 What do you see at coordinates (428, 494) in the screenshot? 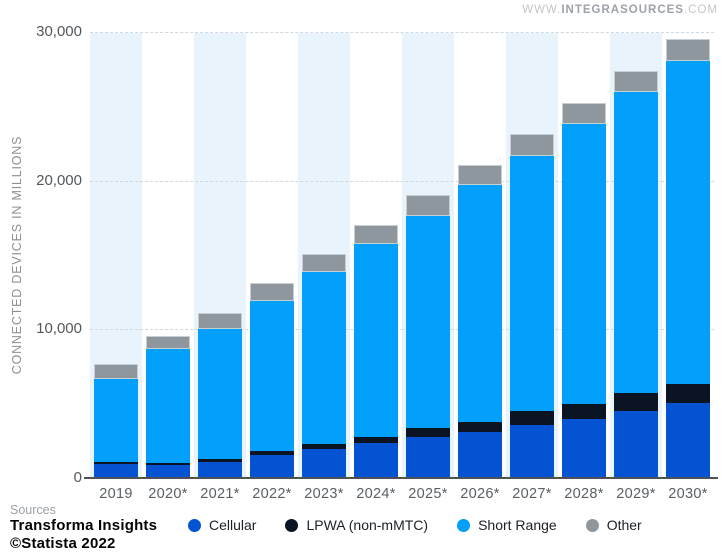
I see `x-axis-label: 2025*` at bounding box center [428, 494].